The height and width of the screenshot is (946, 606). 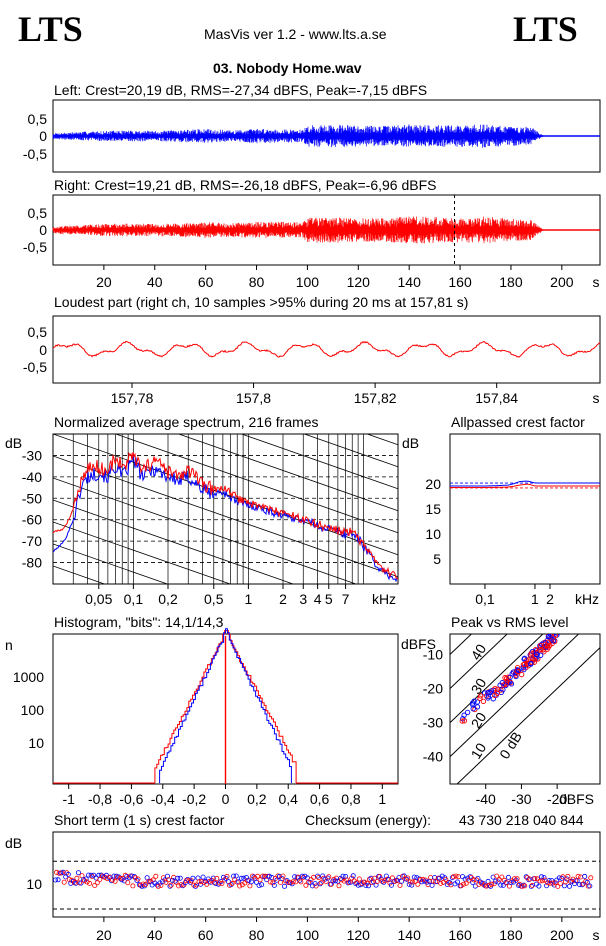 What do you see at coordinates (104, 282) in the screenshot?
I see `right-xtick-label: 20` at bounding box center [104, 282].